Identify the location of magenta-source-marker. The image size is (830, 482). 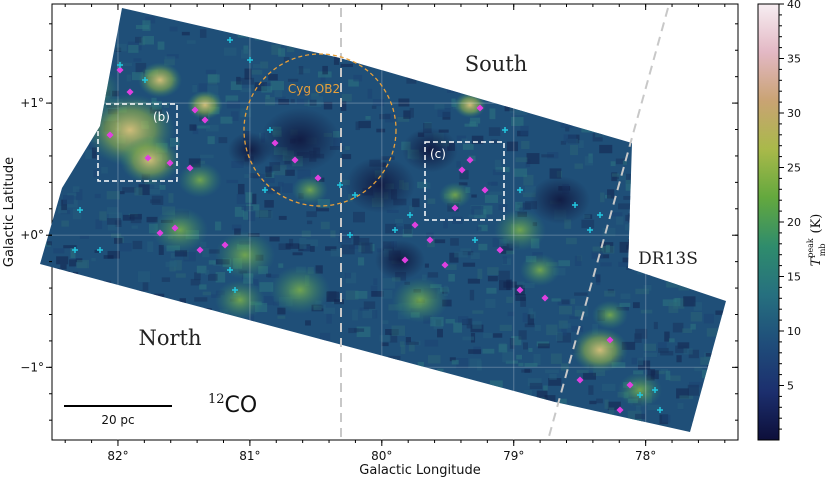
(470, 160).